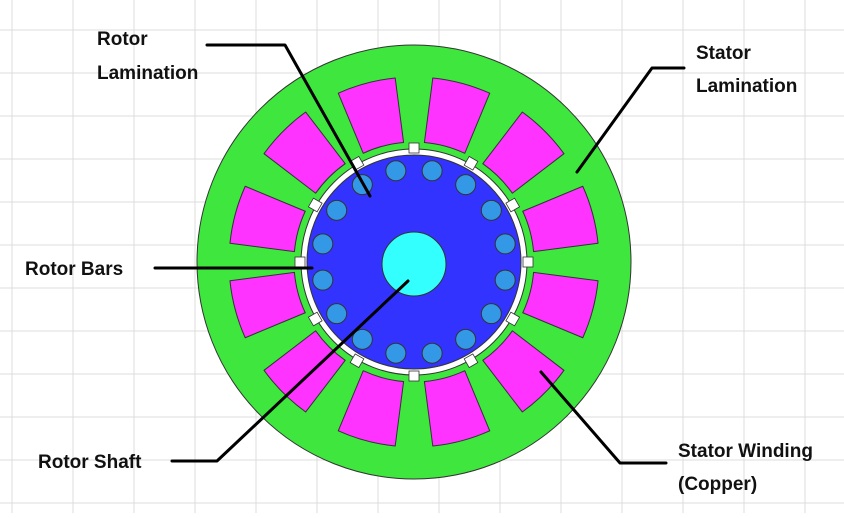  Describe the element at coordinates (74, 269) in the screenshot. I see `label-rotor-bars: Rotor Bars` at that location.